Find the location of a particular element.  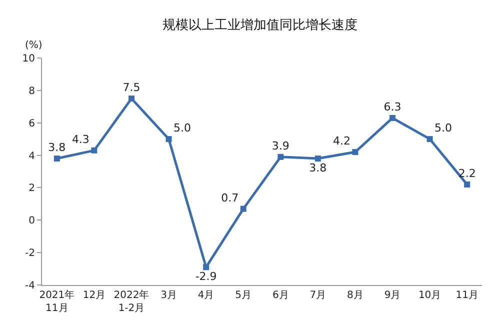

x-tick-label: 2022年 1-2月 is located at coordinates (132, 301).